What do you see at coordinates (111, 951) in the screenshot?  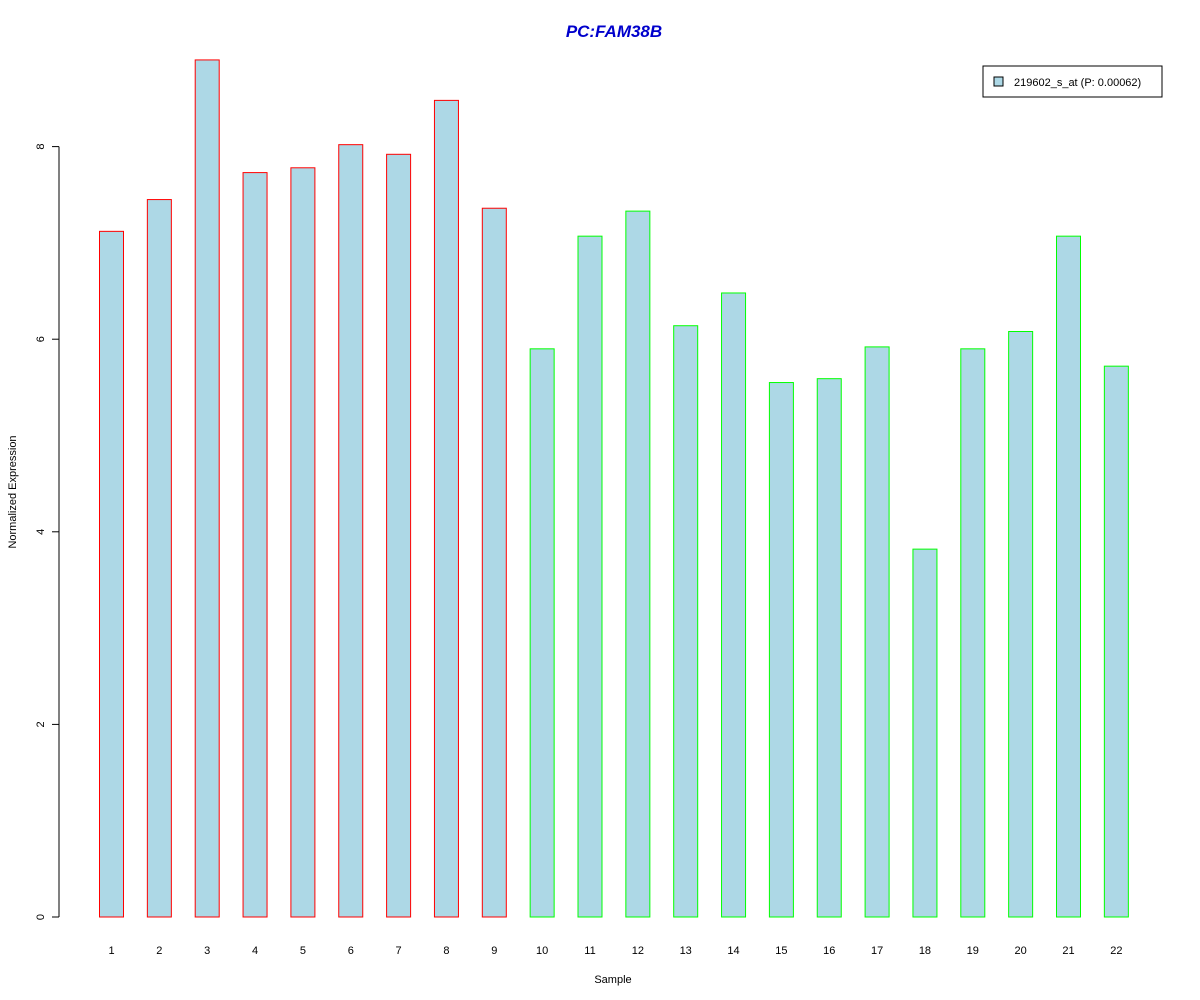 I see `x-tick-label: 1` at bounding box center [111, 951].